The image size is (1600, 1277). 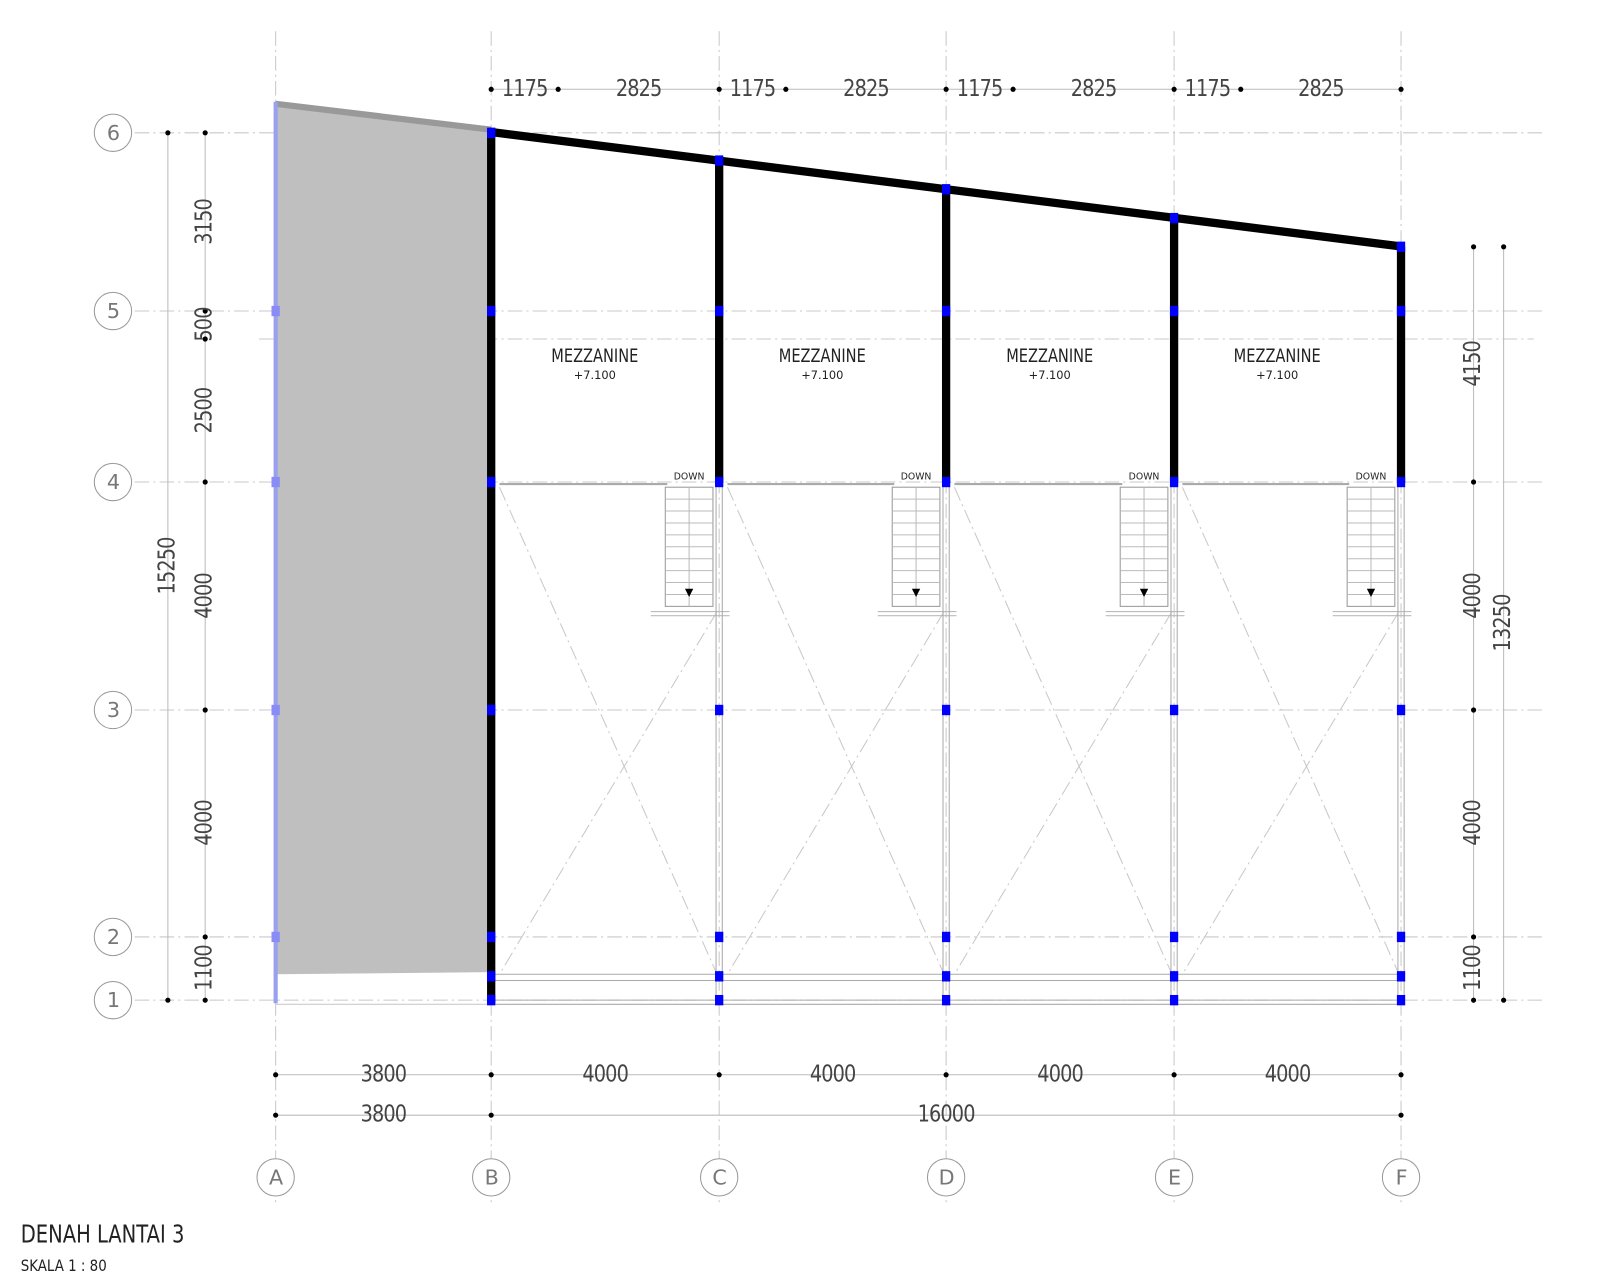 I want to click on row-label: 6, so click(x=113, y=133).